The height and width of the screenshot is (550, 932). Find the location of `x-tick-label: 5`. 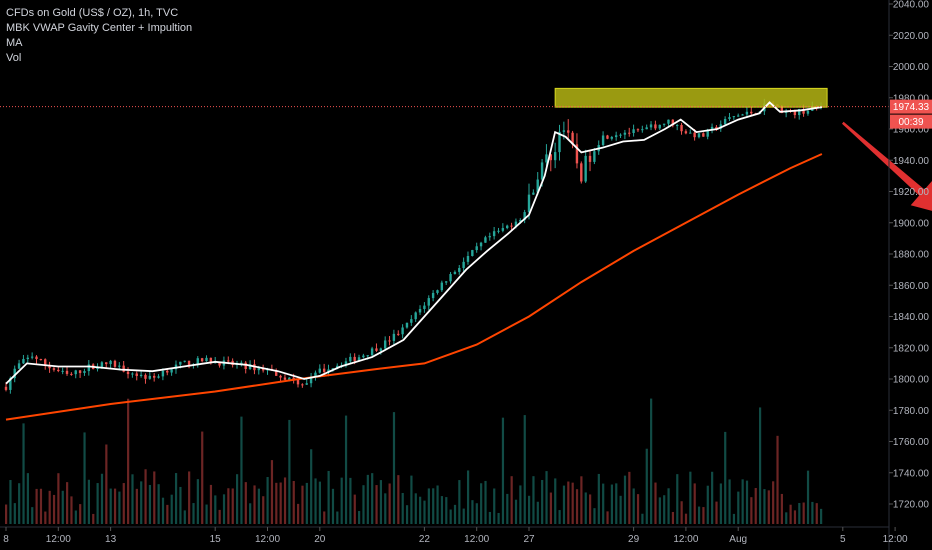

x-tick-label: 5 is located at coordinates (843, 539).